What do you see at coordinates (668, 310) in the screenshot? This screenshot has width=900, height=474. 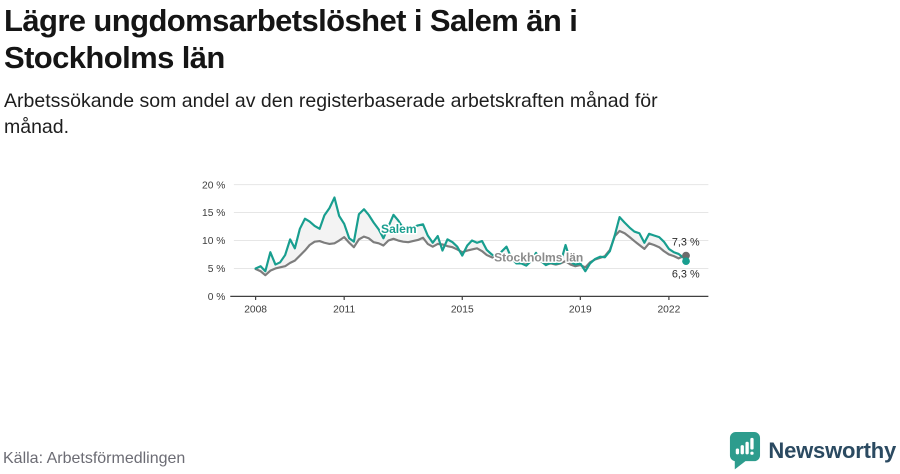 I see `x-tick-label-2022: 2022` at bounding box center [668, 310].